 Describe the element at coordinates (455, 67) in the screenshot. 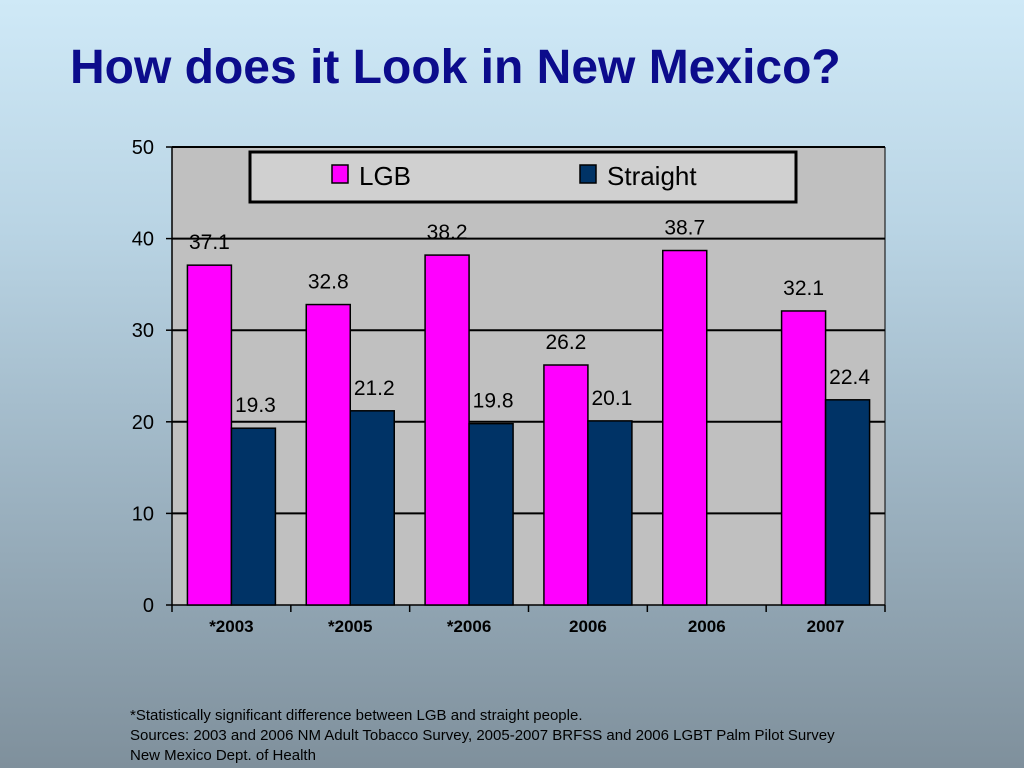

I see `slide-title: How does it Look in New Mexico?` at that location.